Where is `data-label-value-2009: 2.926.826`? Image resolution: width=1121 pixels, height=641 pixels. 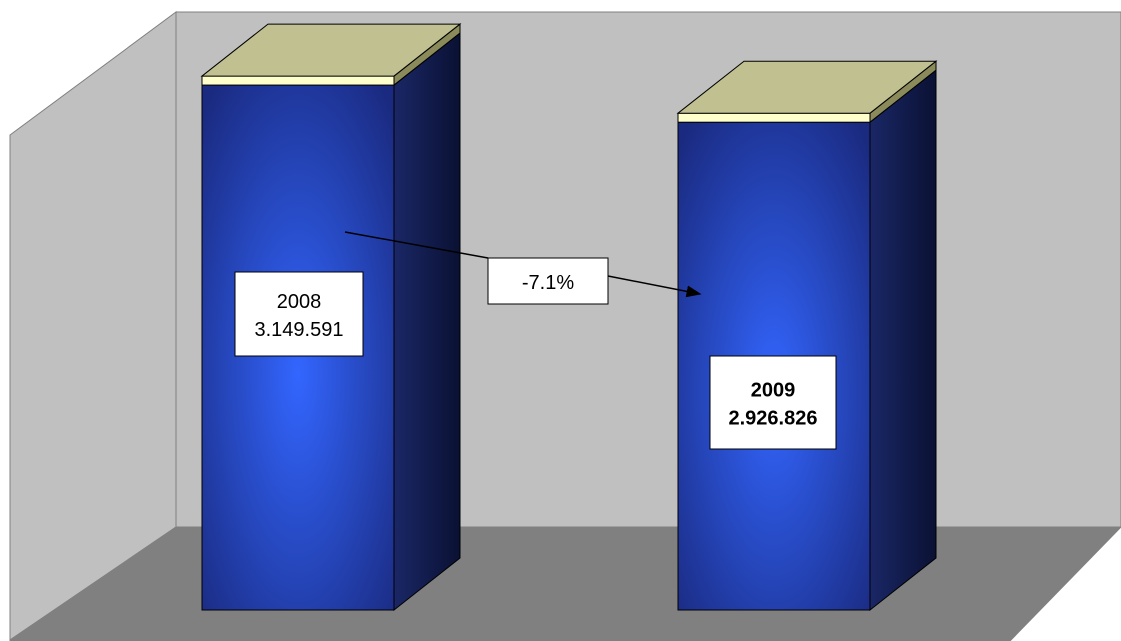 data-label-value-2009: 2.926.826 is located at coordinates (773, 419).